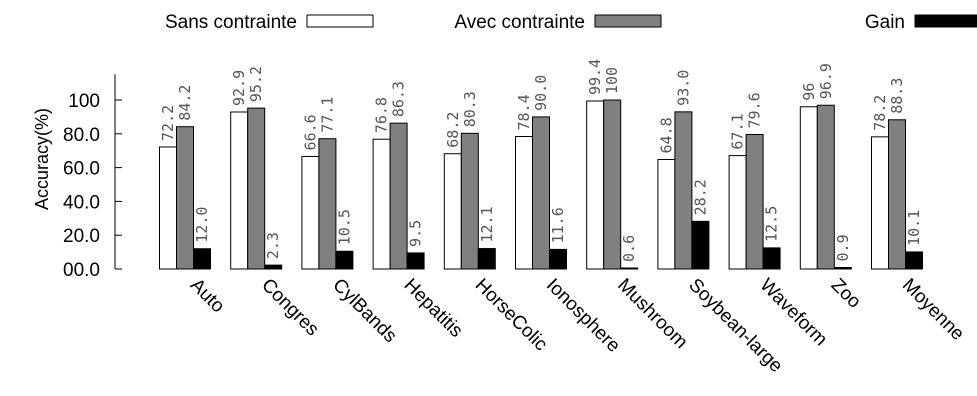 The width and height of the screenshot is (977, 396). I want to click on y-tick-label: 100, so click(84, 101).